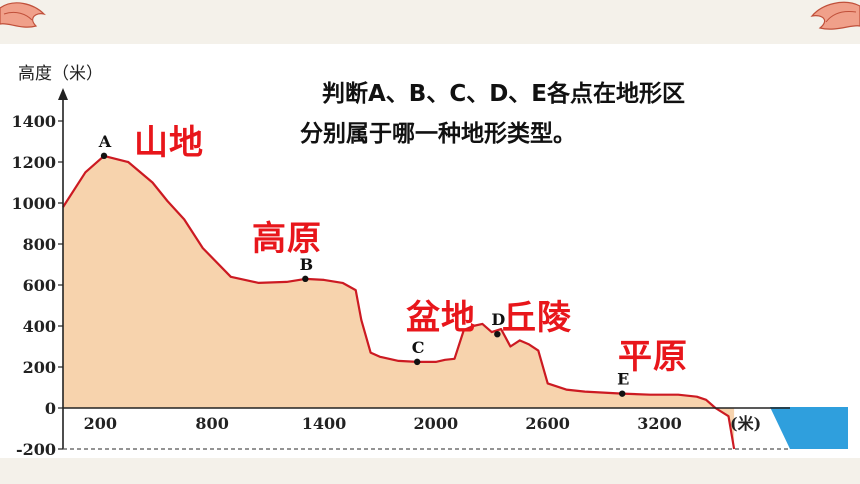 The width and height of the screenshot is (860, 484). I want to click on y-tick-label: 0, so click(50, 408).